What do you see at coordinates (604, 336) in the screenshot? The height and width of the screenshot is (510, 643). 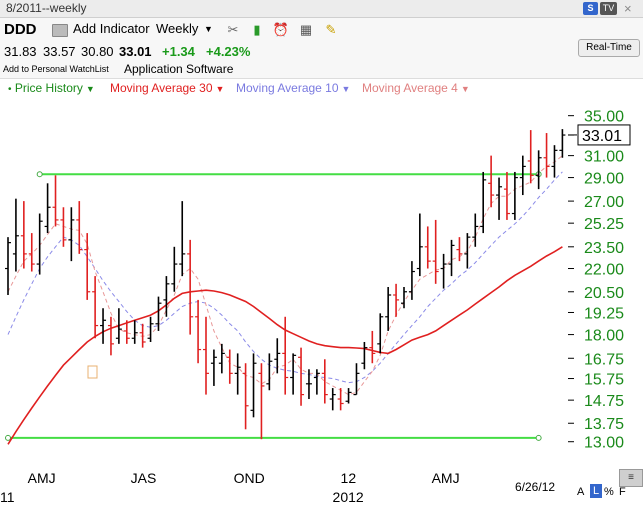 I see `y-tick-label: 18.00` at bounding box center [604, 336].